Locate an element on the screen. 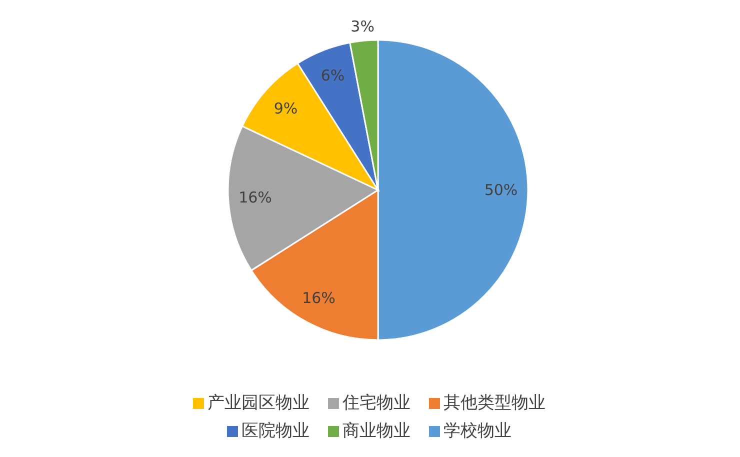  legend-label: 产业园区物业 is located at coordinates (259, 403).